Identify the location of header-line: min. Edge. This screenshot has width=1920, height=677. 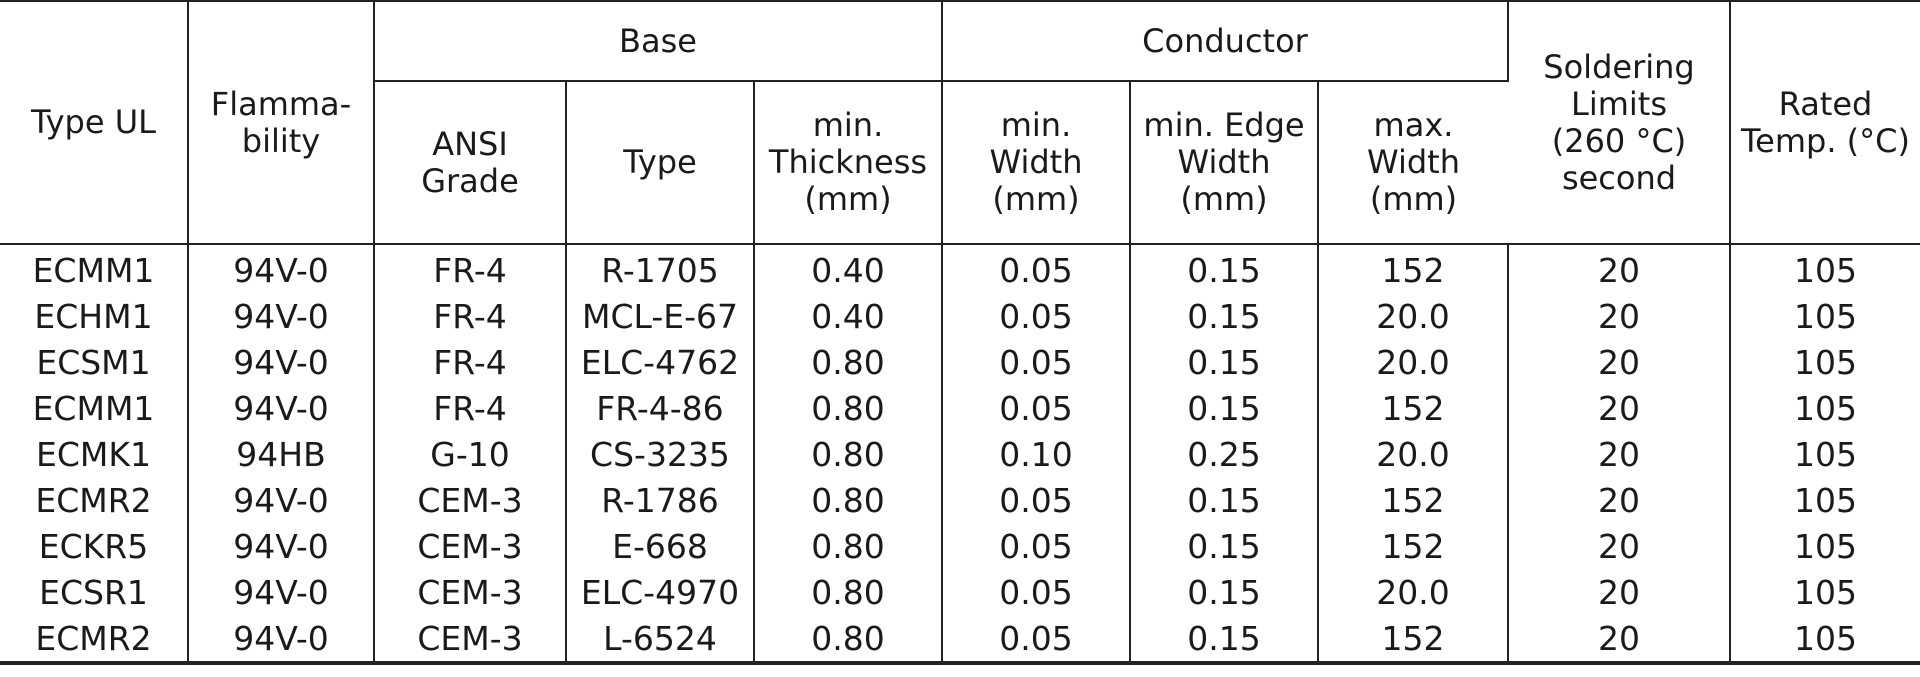
(1224, 125).